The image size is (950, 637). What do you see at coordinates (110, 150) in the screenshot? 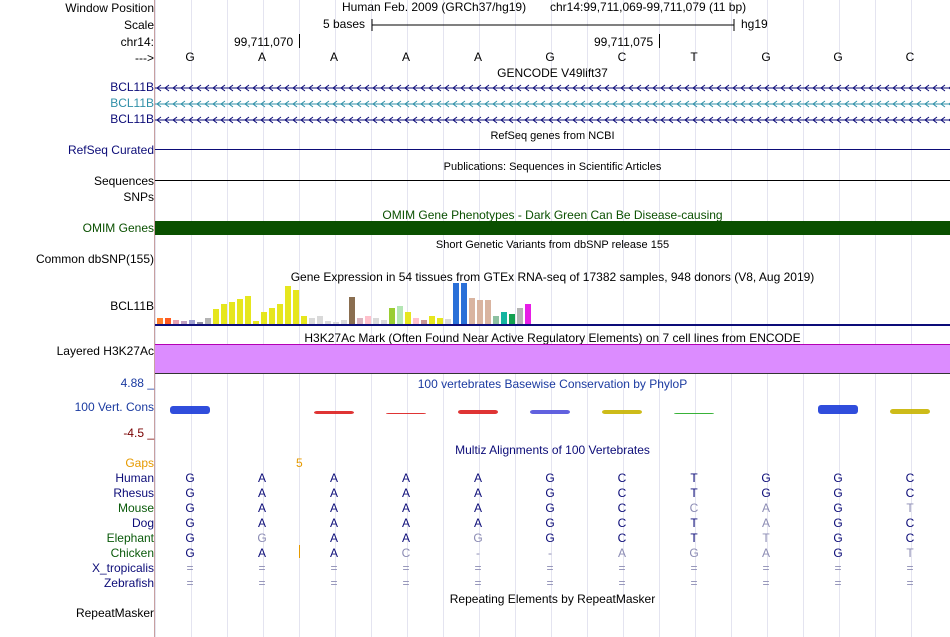
I see `refseq-label: RefSeq Curated` at bounding box center [110, 150].